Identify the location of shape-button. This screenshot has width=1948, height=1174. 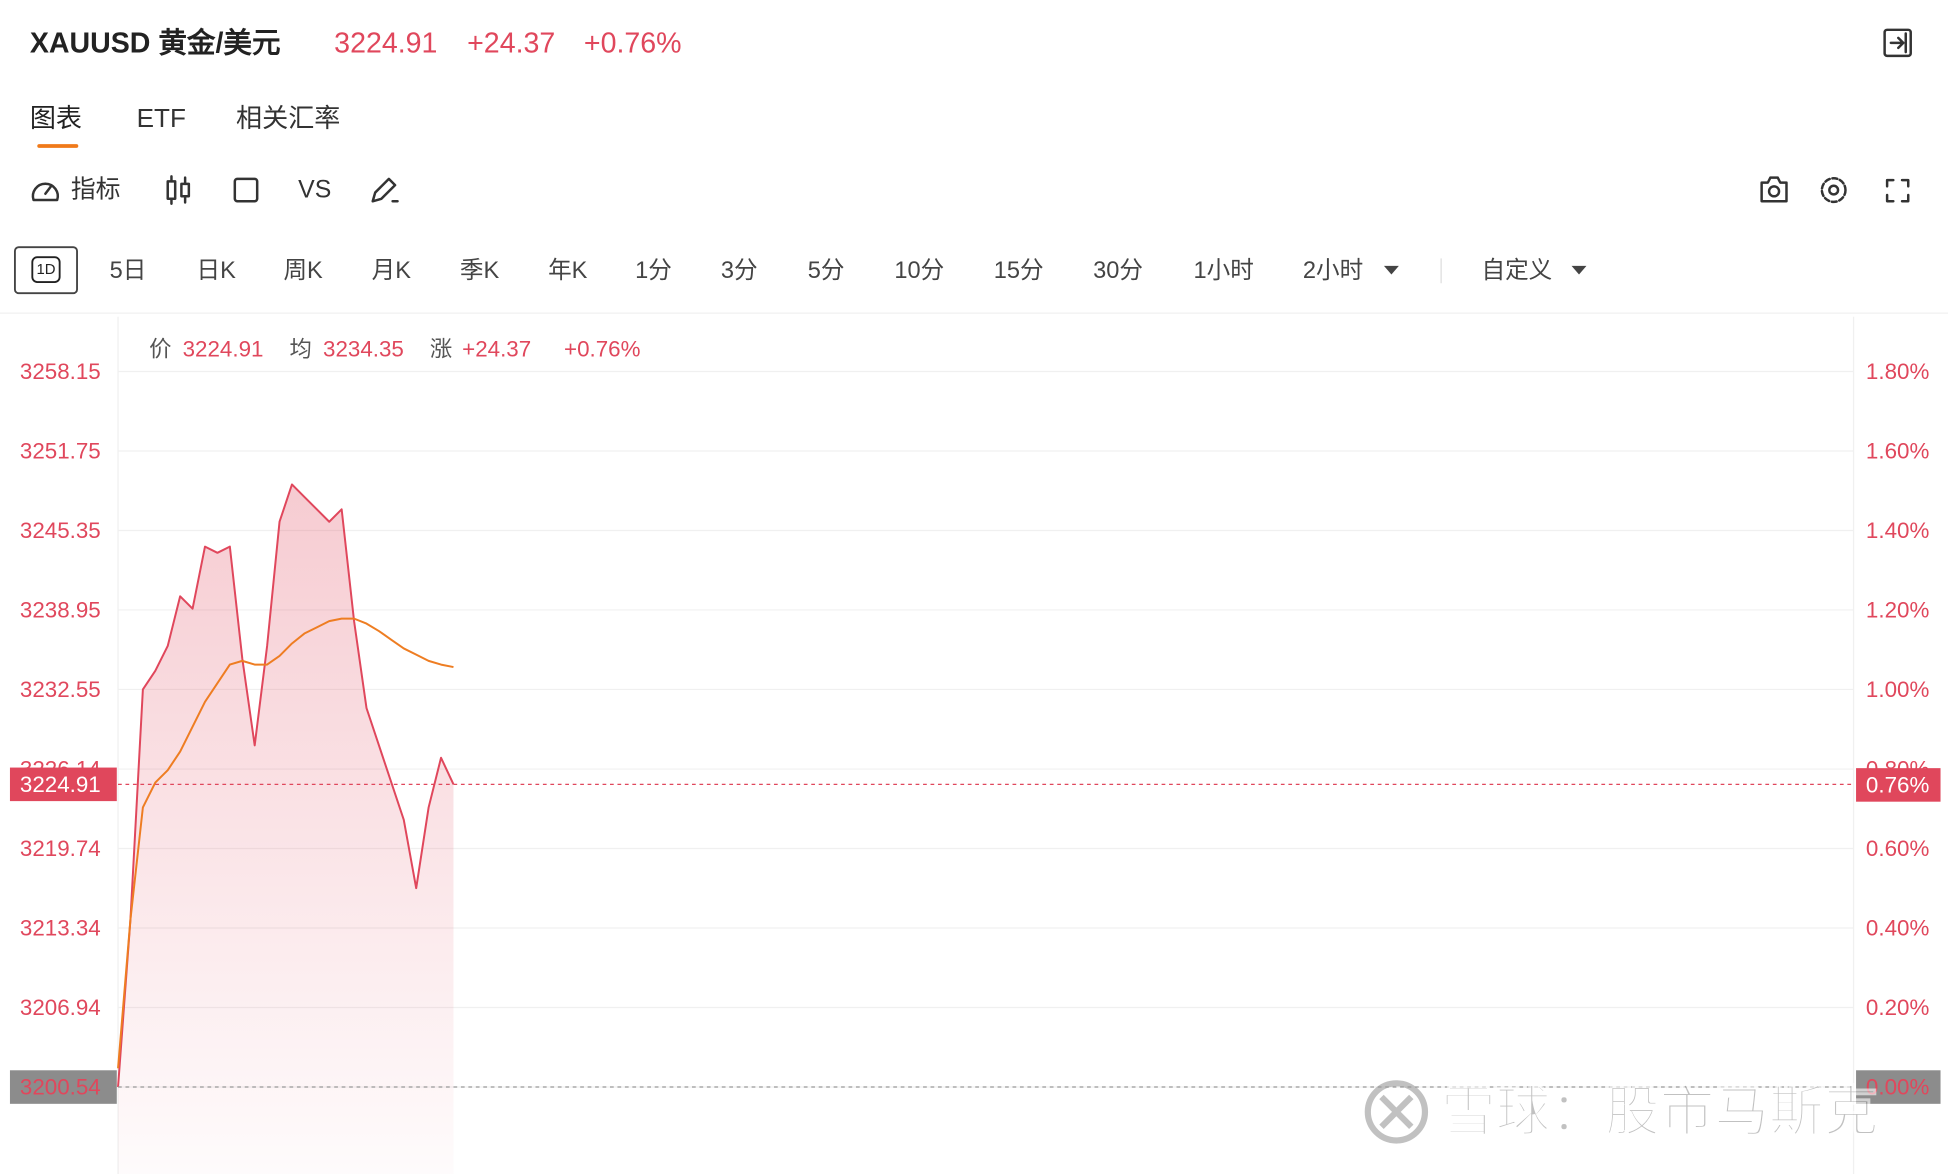
(246, 190).